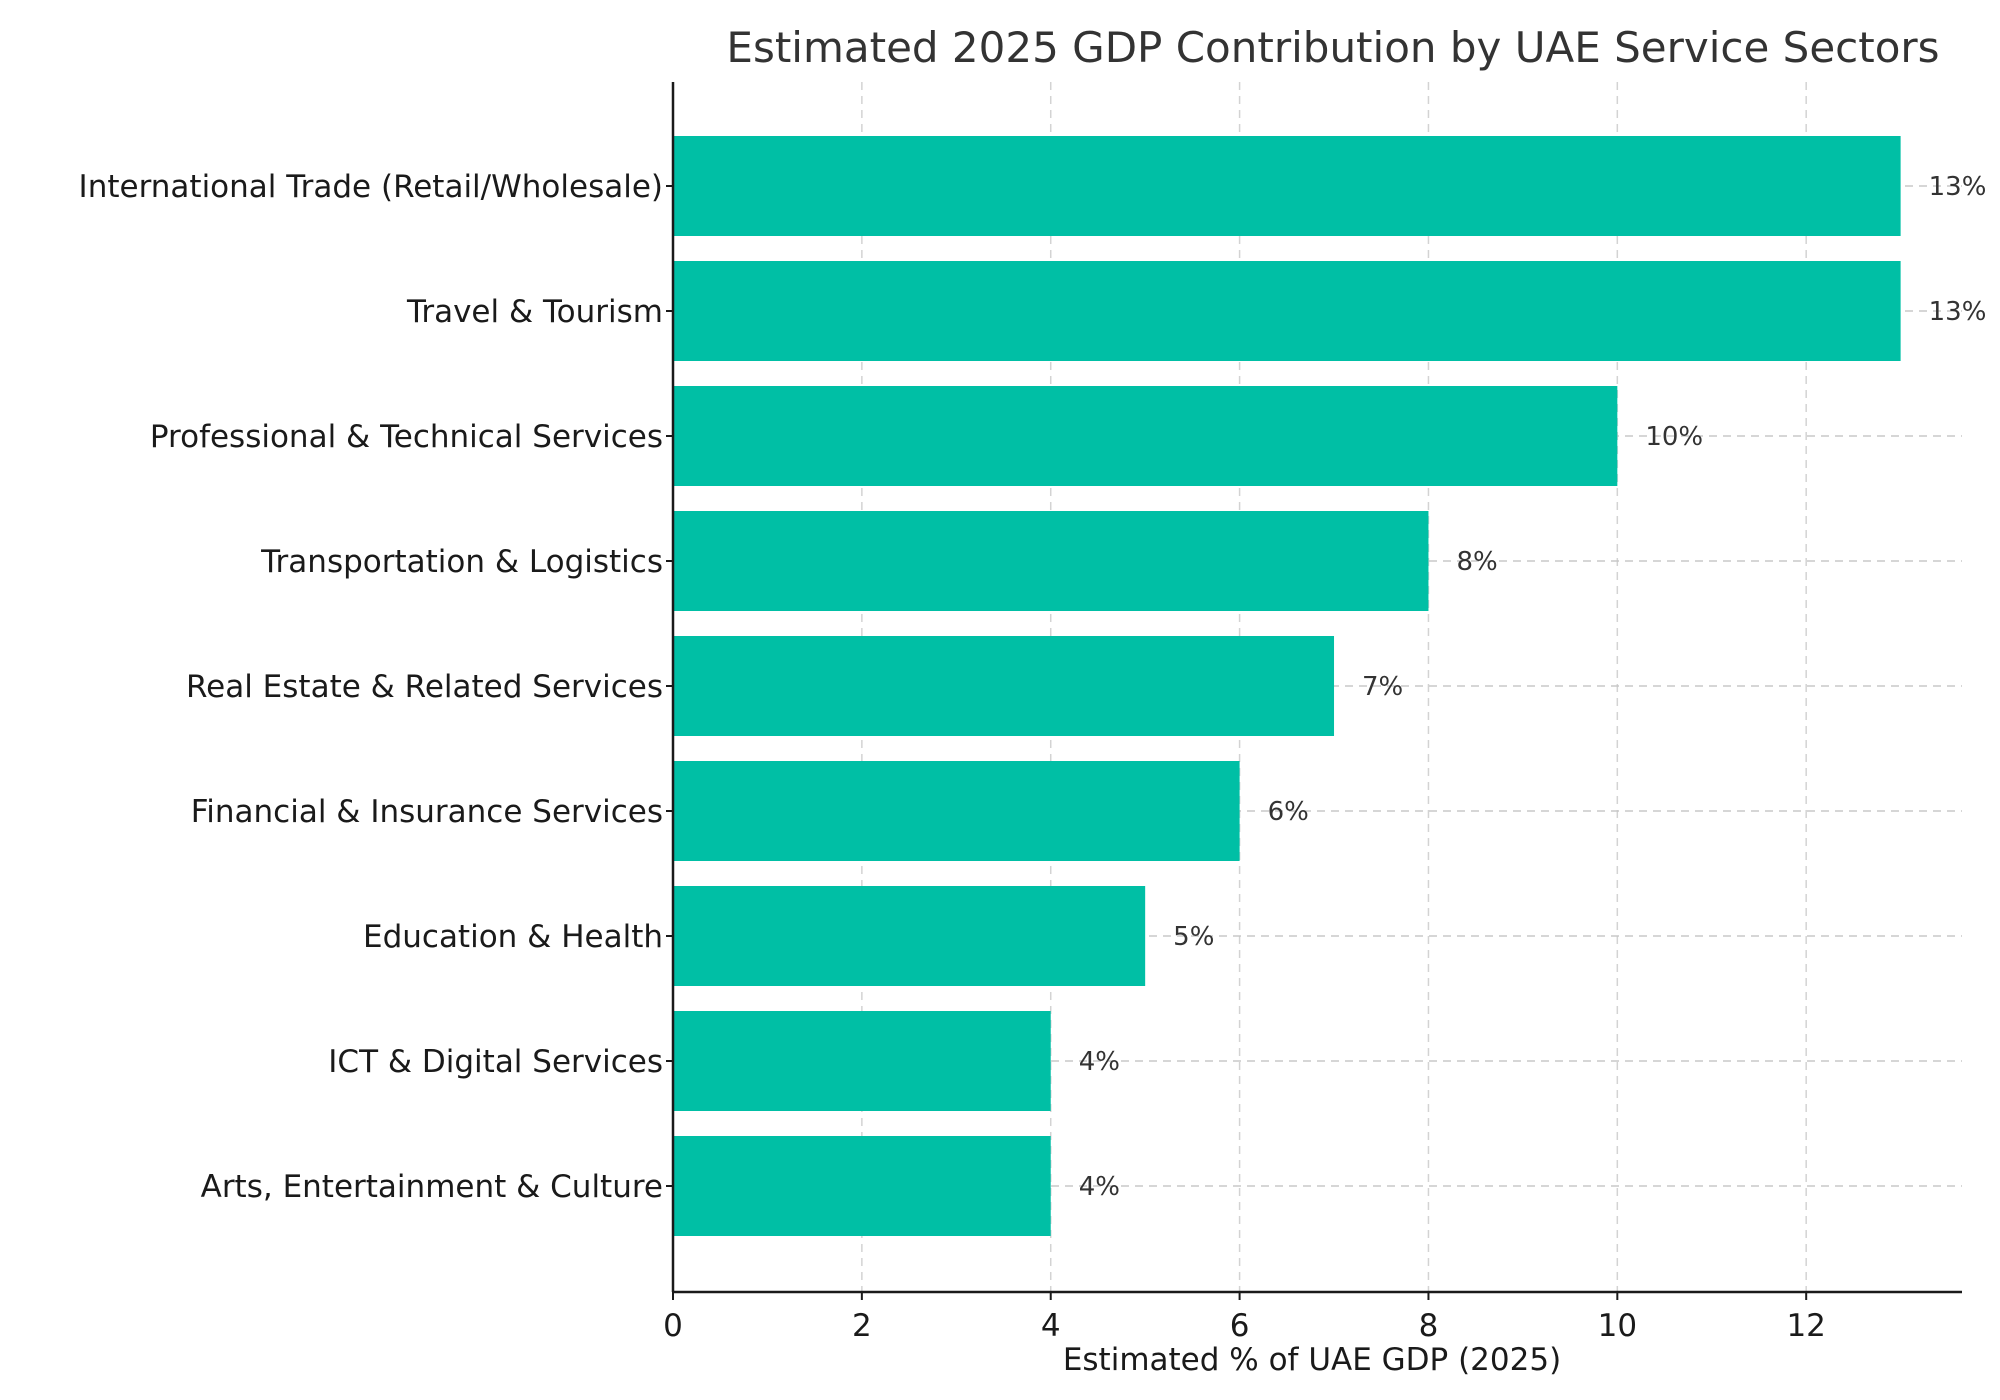  Describe the element at coordinates (673, 1326) in the screenshot. I see `x-tick-label: 0` at that location.